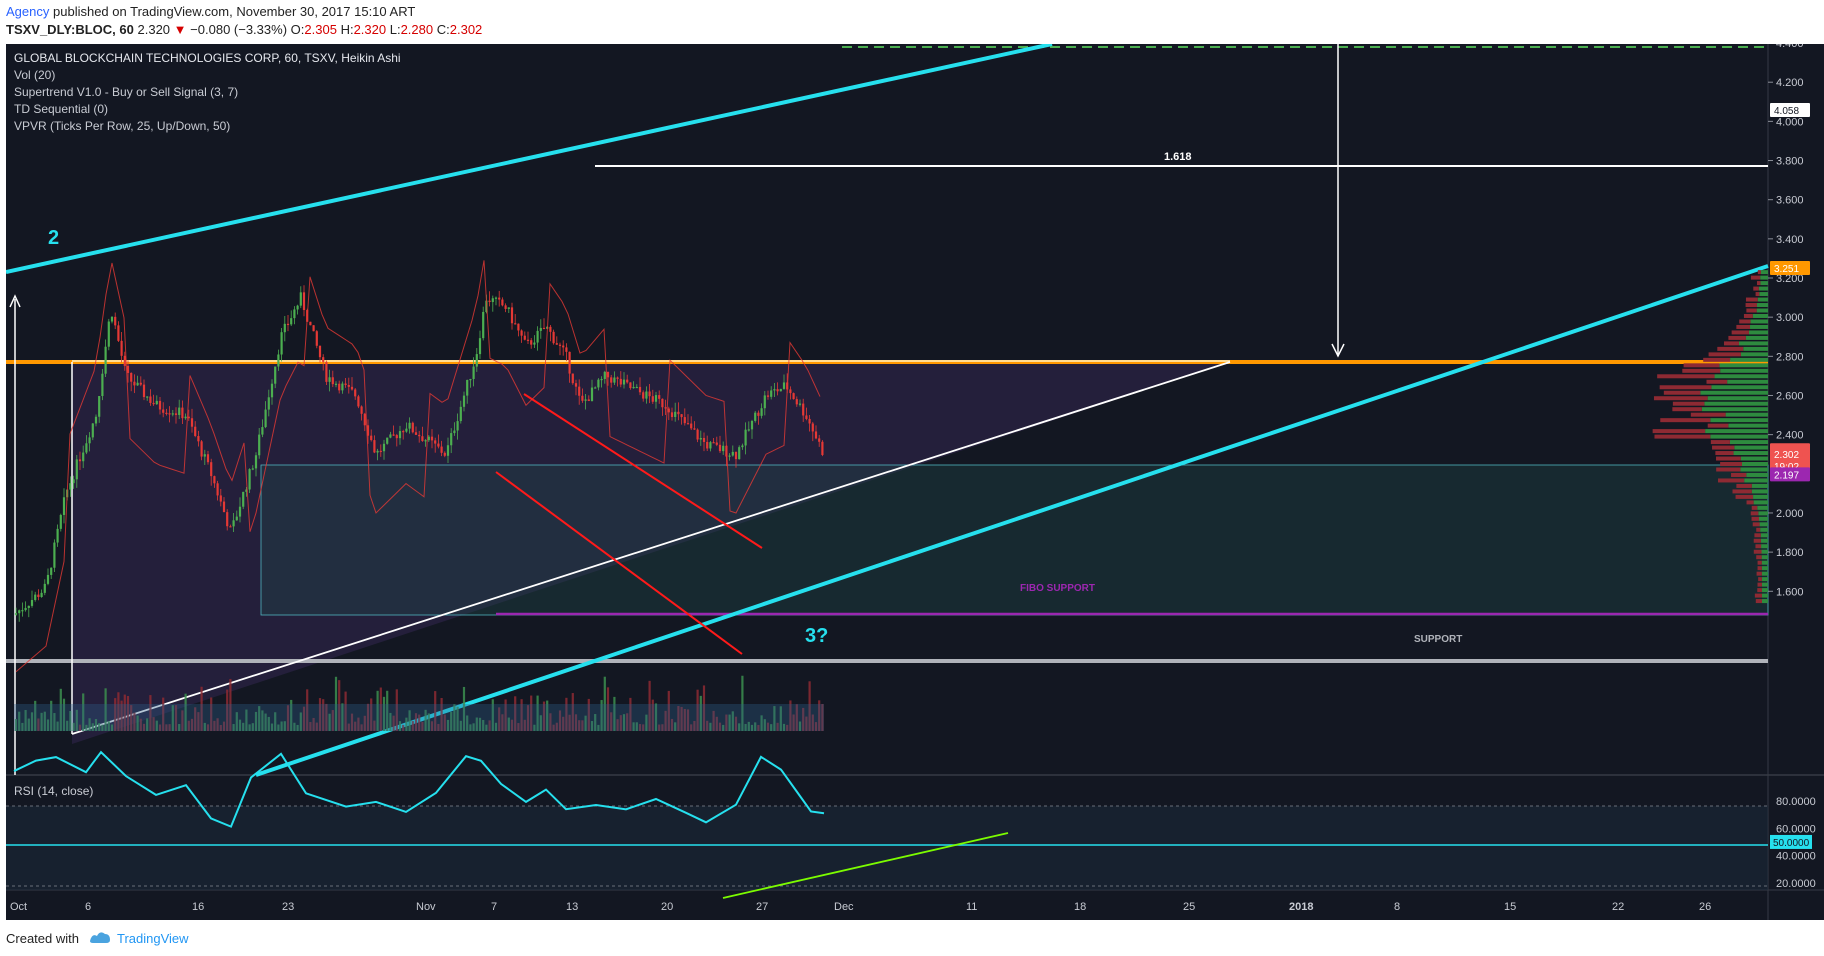 The height and width of the screenshot is (956, 1824). I want to click on tradingview-logo-icon, so click(100, 937).